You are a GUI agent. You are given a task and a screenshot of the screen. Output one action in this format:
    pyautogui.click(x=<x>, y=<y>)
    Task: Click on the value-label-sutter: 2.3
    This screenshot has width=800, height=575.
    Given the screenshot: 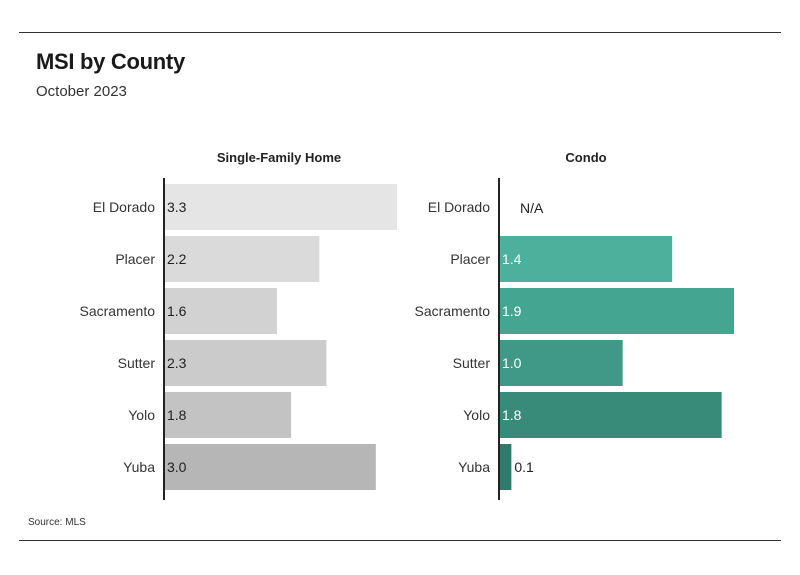 What is the action you would take?
    pyautogui.click(x=177, y=363)
    